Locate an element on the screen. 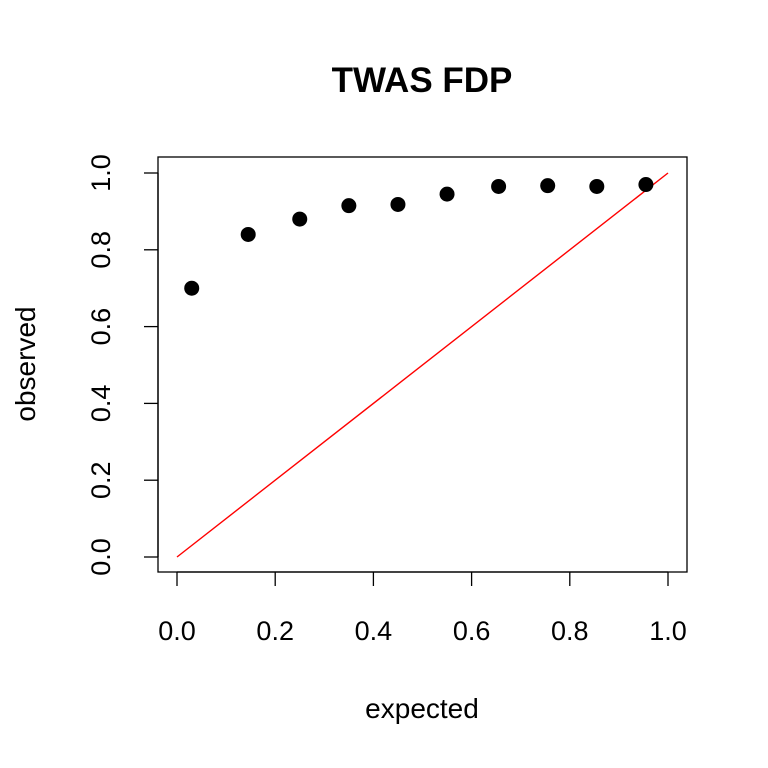 This screenshot has height=768, width=768. y-tick-label: 0.8 is located at coordinates (101, 250).